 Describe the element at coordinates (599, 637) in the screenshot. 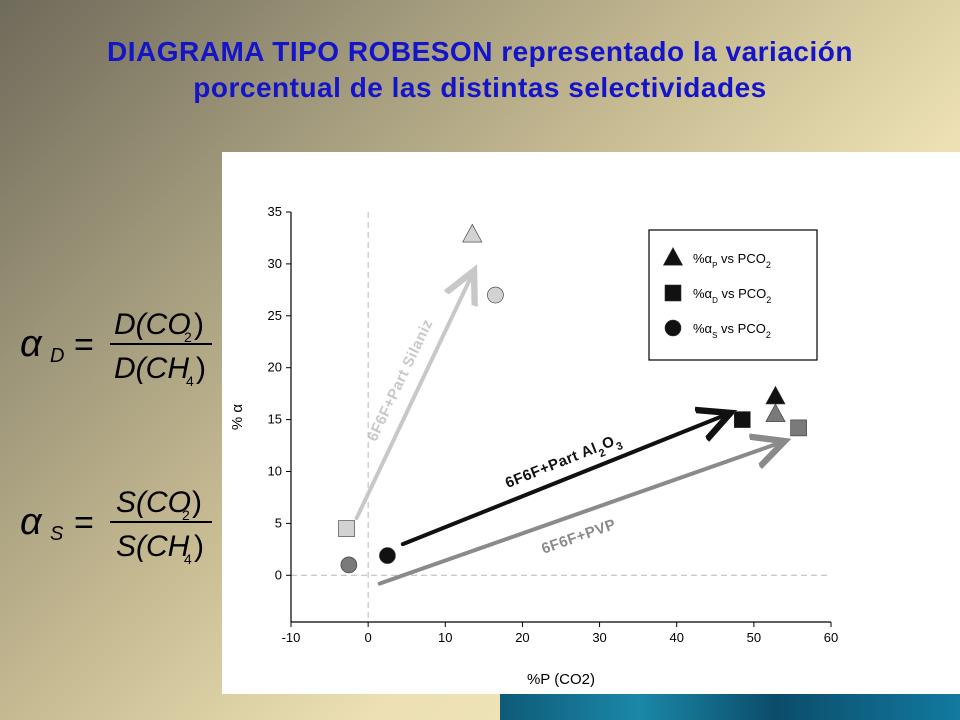

I see `x-tick-label: 30` at that location.